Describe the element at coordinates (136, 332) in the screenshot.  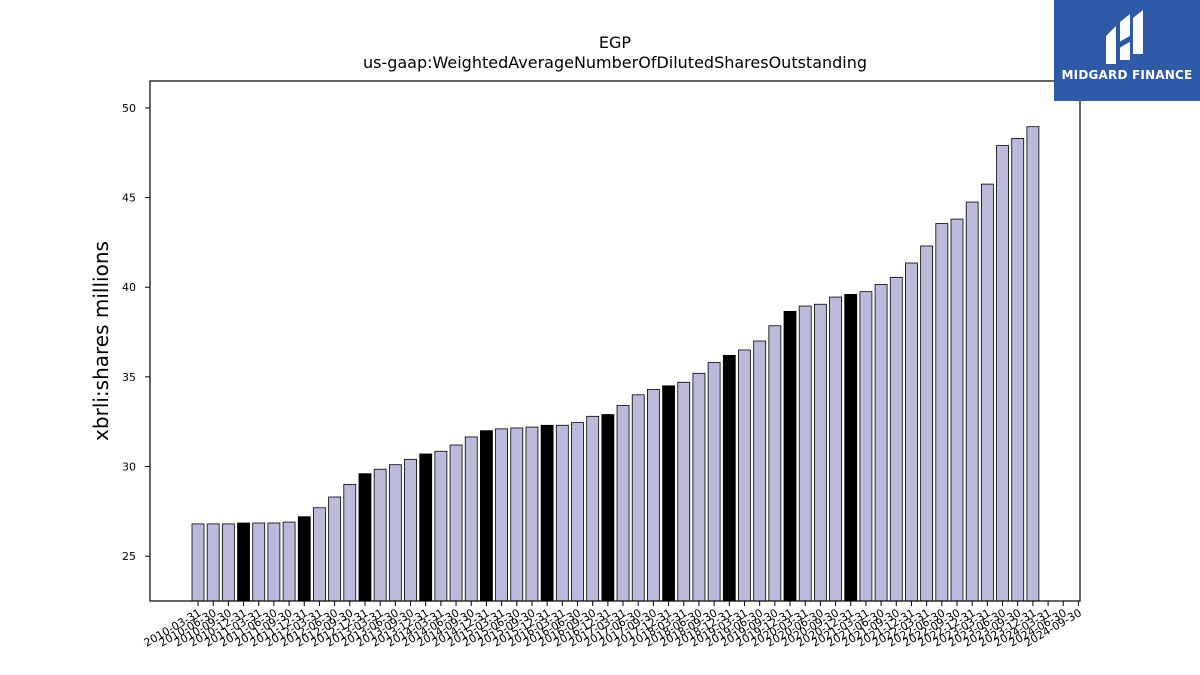
I see `y-axis: 25 30 35 40 45 50` at that location.